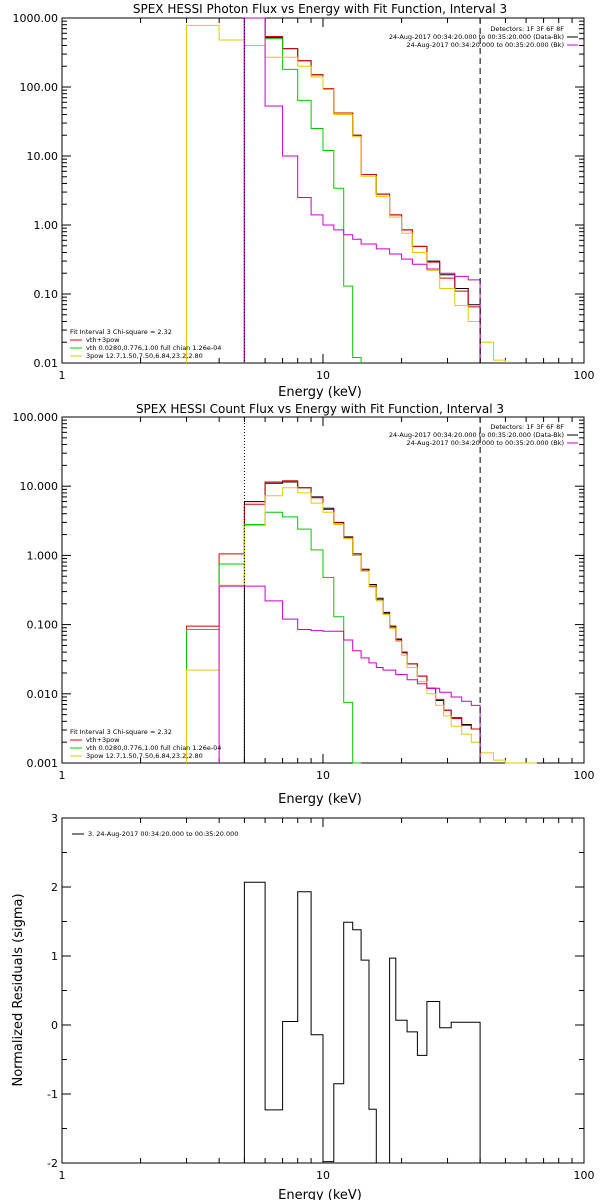 Image resolution: width=600 pixels, height=1200 pixels. What do you see at coordinates (36, 18) in the screenshot?
I see `y-tick-label: 1000.00` at bounding box center [36, 18].